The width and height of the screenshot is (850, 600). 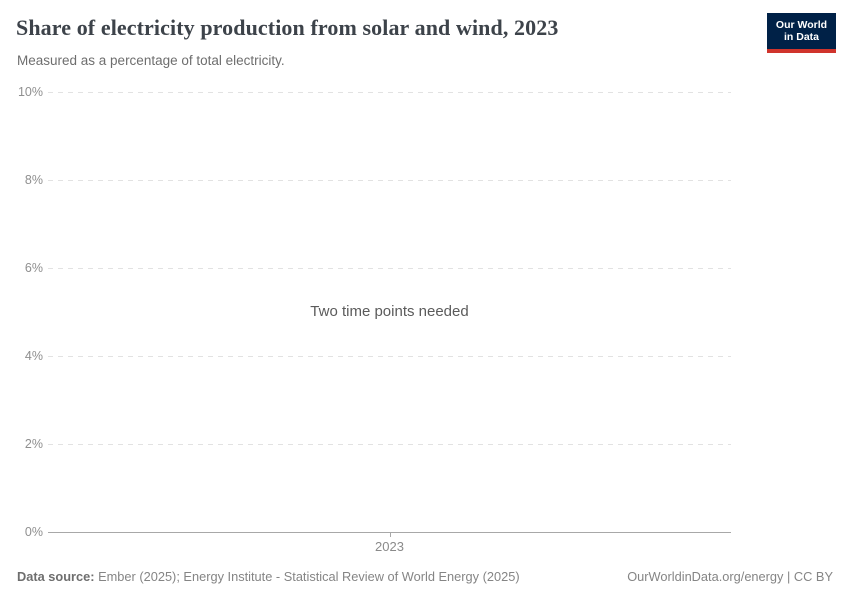 What do you see at coordinates (33, 532) in the screenshot?
I see `y-axis-tick-label: 0%` at bounding box center [33, 532].